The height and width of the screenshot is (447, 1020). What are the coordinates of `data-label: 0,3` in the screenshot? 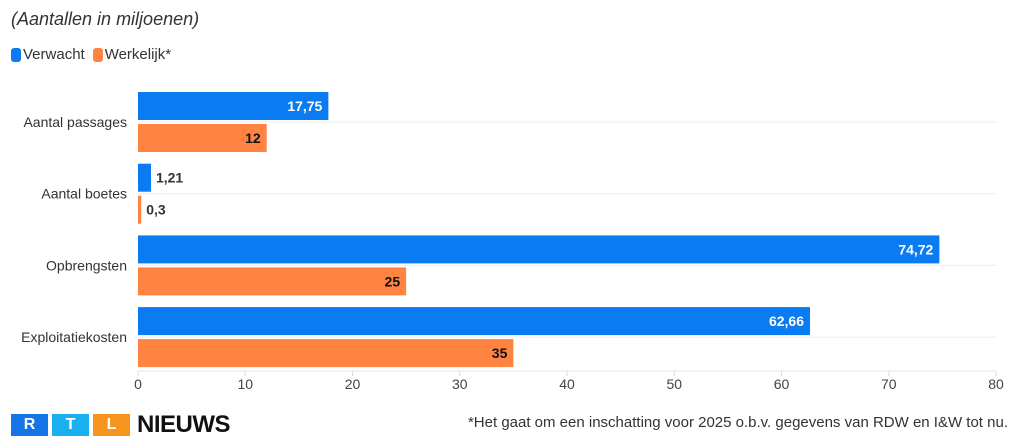 It's located at (156, 210).